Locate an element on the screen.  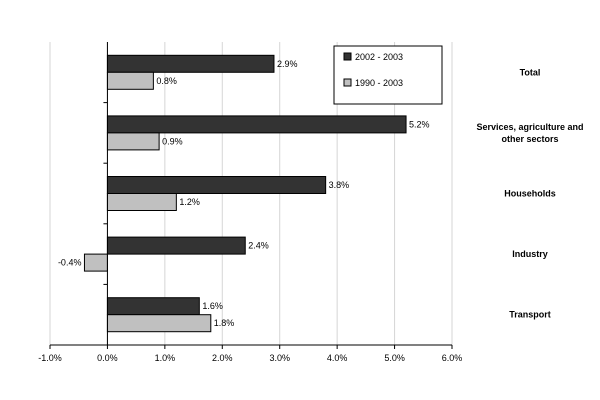
data-label: 0.8% is located at coordinates (166, 81).